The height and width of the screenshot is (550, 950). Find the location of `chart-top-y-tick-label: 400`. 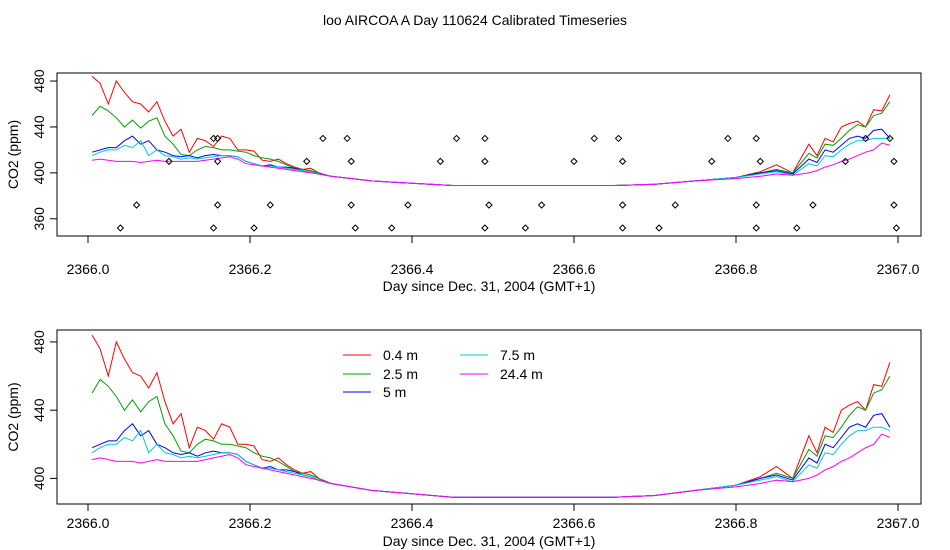

chart-top-y-tick-label: 400 is located at coordinates (39, 173).